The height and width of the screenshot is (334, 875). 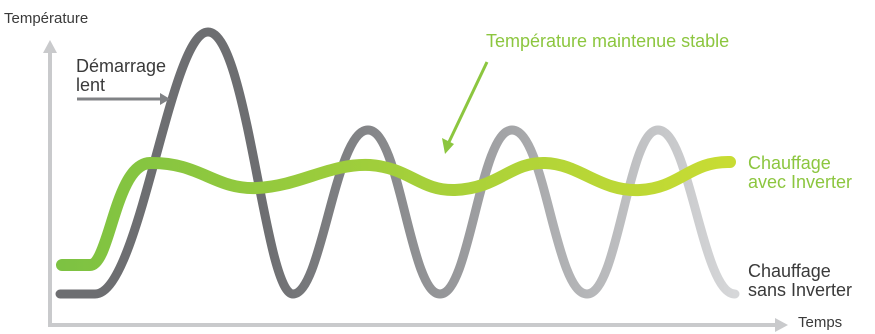 I want to click on arrowhead-down-icon, so click(x=448, y=146).